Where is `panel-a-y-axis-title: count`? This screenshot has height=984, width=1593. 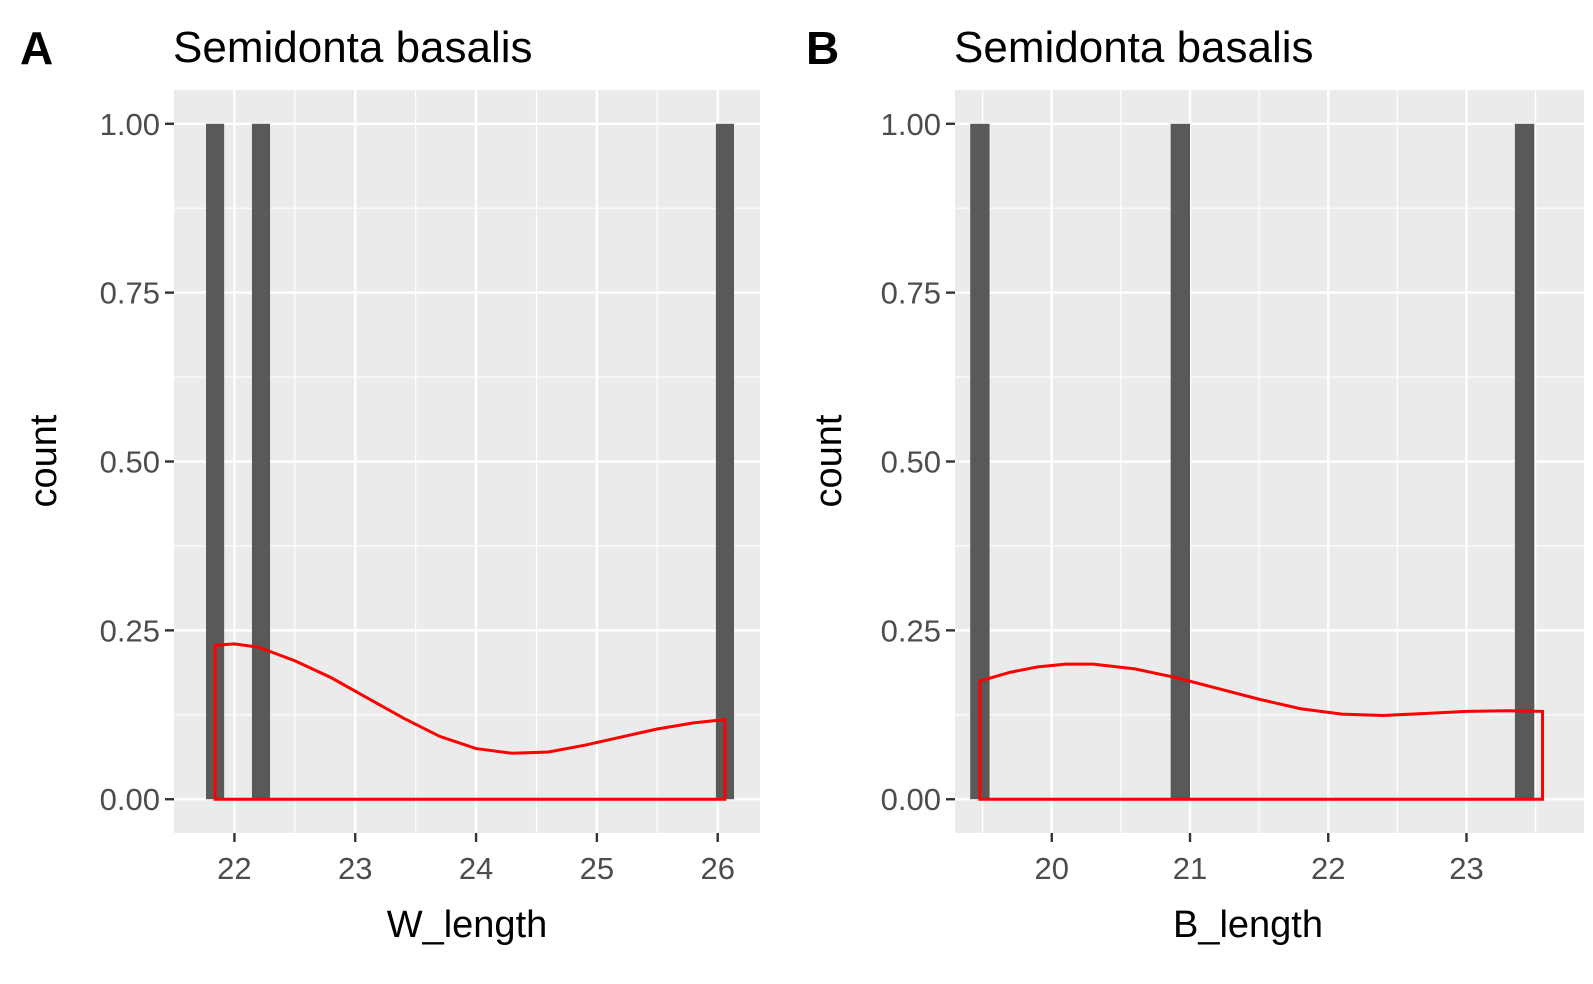
panel-a-y-axis-title: count is located at coordinates (44, 460).